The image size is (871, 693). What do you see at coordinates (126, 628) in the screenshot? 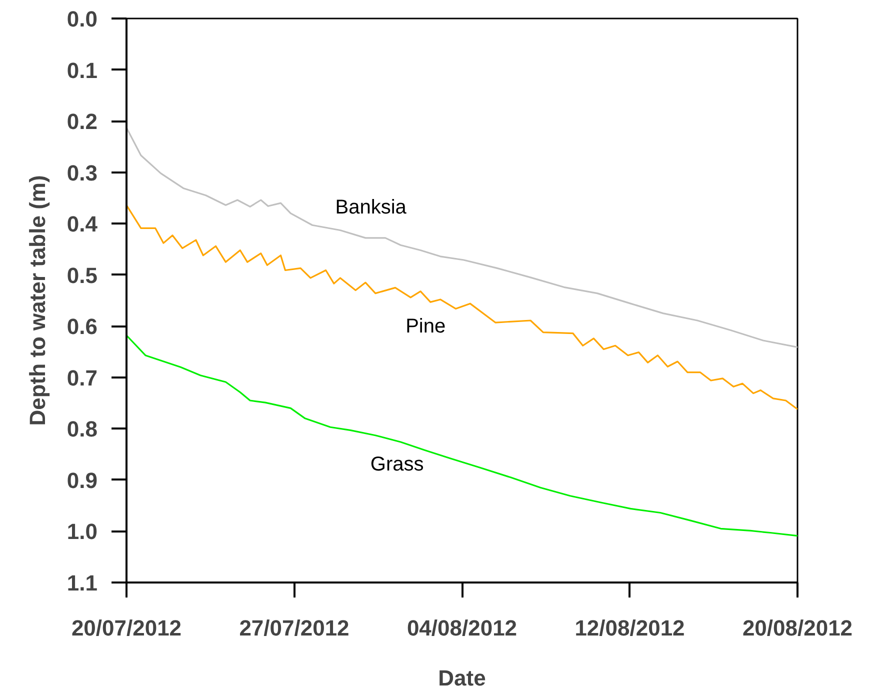
I see `x-tick-label: 20/07/2012` at bounding box center [126, 628].